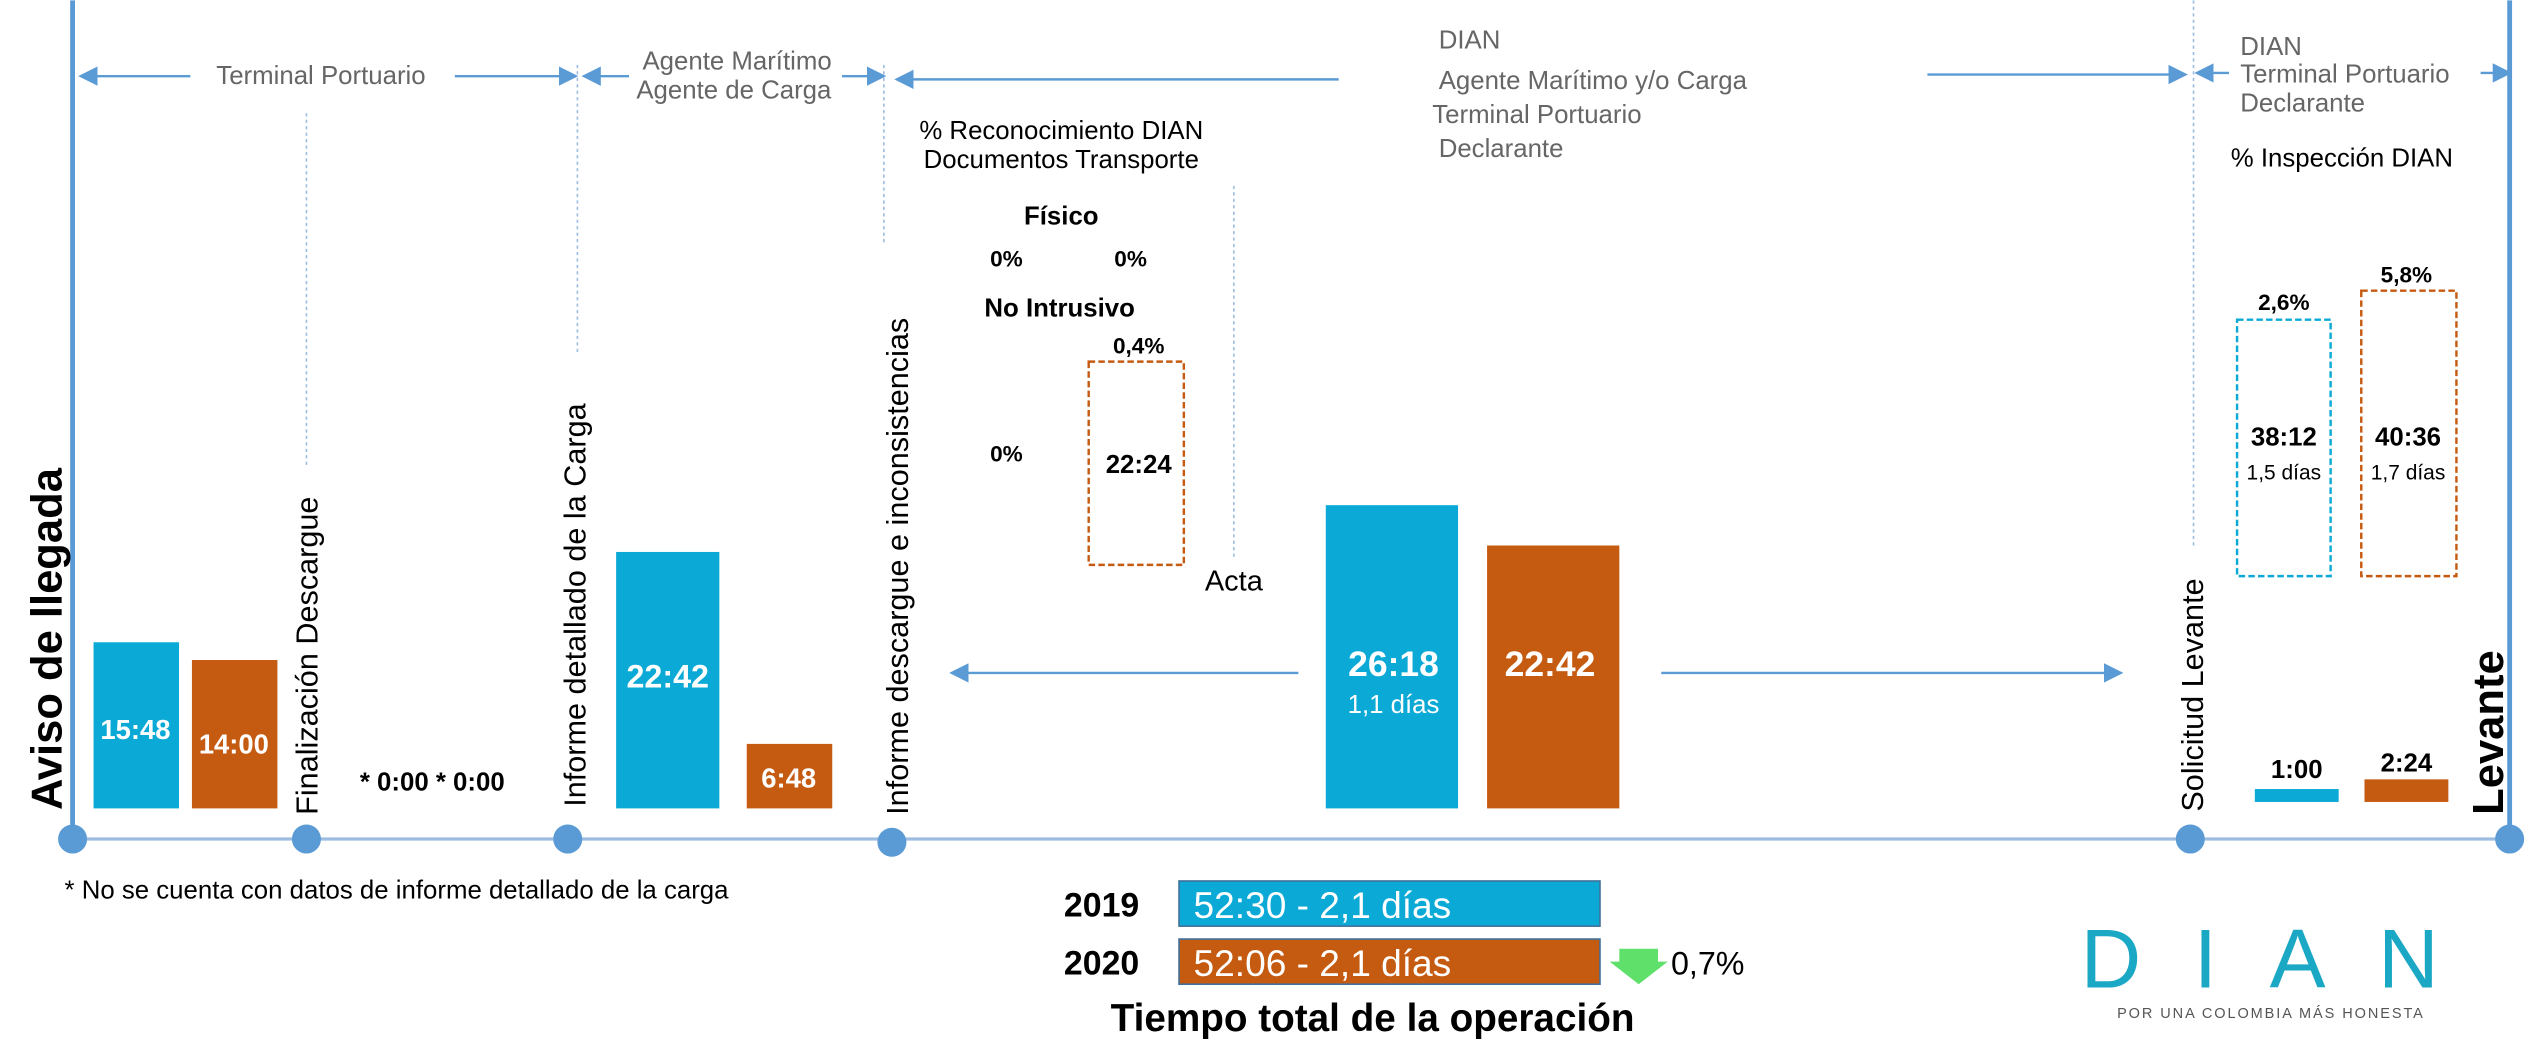 The height and width of the screenshot is (1041, 2529). I want to click on note: * 0:00 * 0:00, so click(432, 783).